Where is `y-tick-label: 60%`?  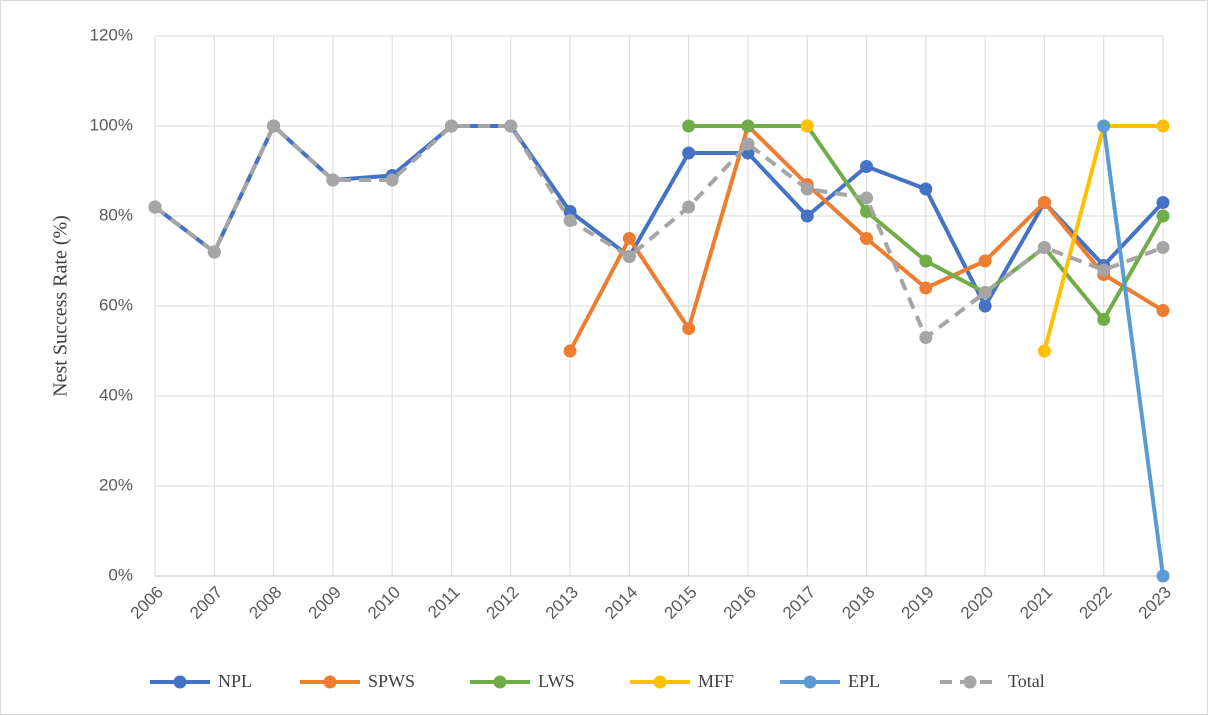
y-tick-label: 60% is located at coordinates (116, 304).